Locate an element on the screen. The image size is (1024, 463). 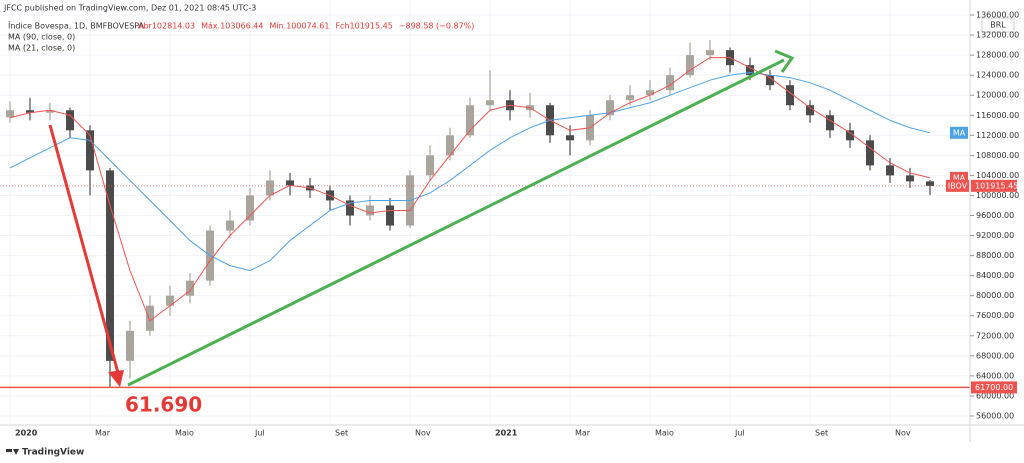
level-badge is located at coordinates (994, 387).